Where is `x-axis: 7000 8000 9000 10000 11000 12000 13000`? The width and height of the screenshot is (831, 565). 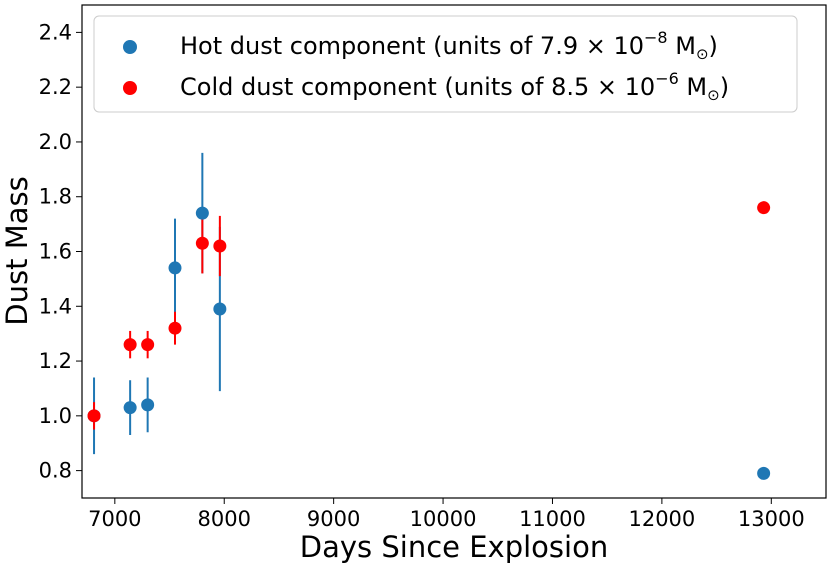
x-axis: 7000 8000 9000 10000 11000 12000 13000 is located at coordinates (446, 514).